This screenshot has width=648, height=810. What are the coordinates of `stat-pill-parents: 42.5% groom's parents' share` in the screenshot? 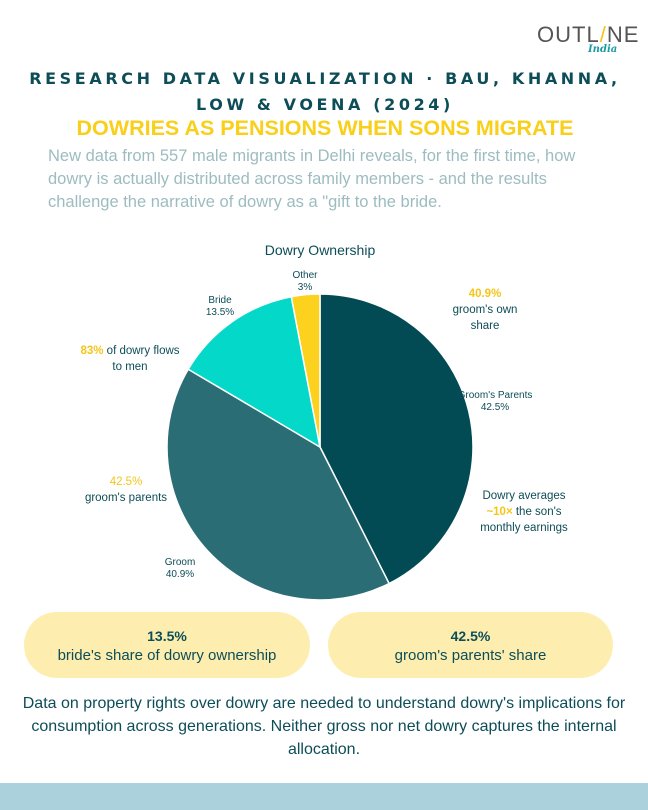 It's located at (470, 645).